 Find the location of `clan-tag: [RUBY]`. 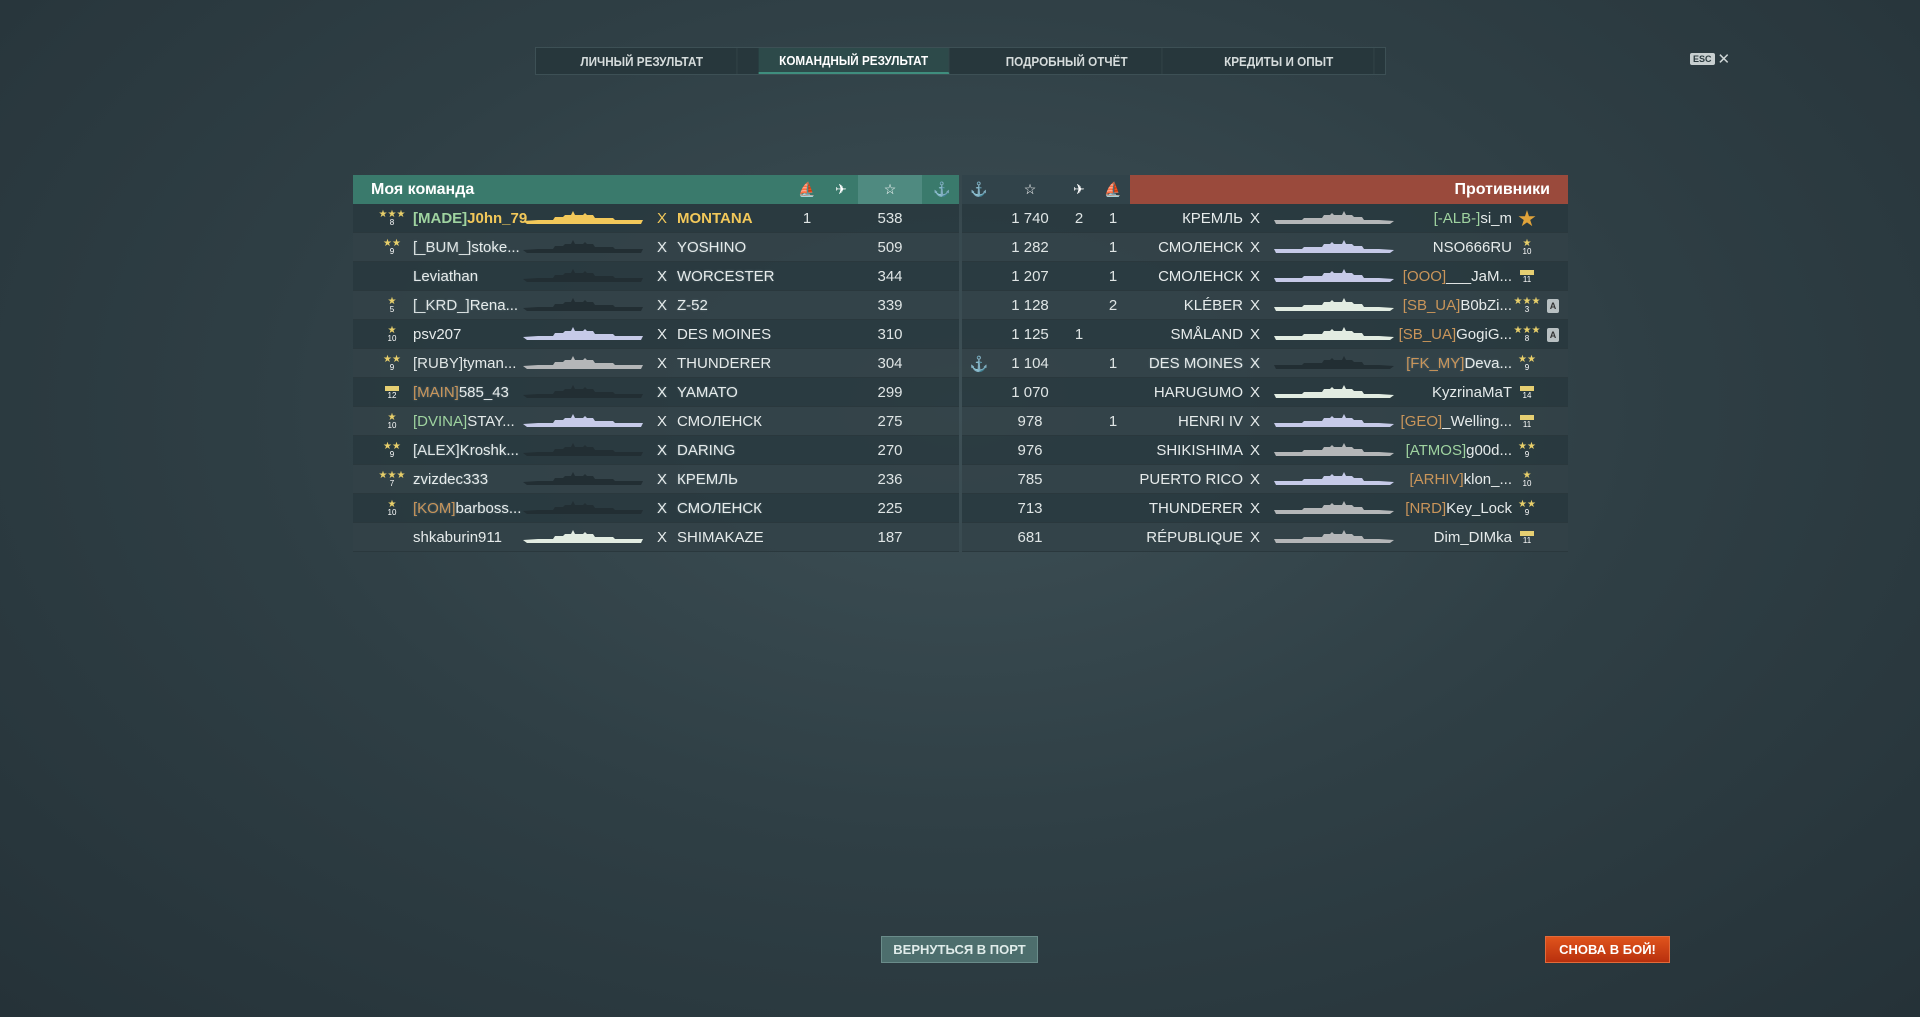

clan-tag: [RUBY] is located at coordinates (438, 363).